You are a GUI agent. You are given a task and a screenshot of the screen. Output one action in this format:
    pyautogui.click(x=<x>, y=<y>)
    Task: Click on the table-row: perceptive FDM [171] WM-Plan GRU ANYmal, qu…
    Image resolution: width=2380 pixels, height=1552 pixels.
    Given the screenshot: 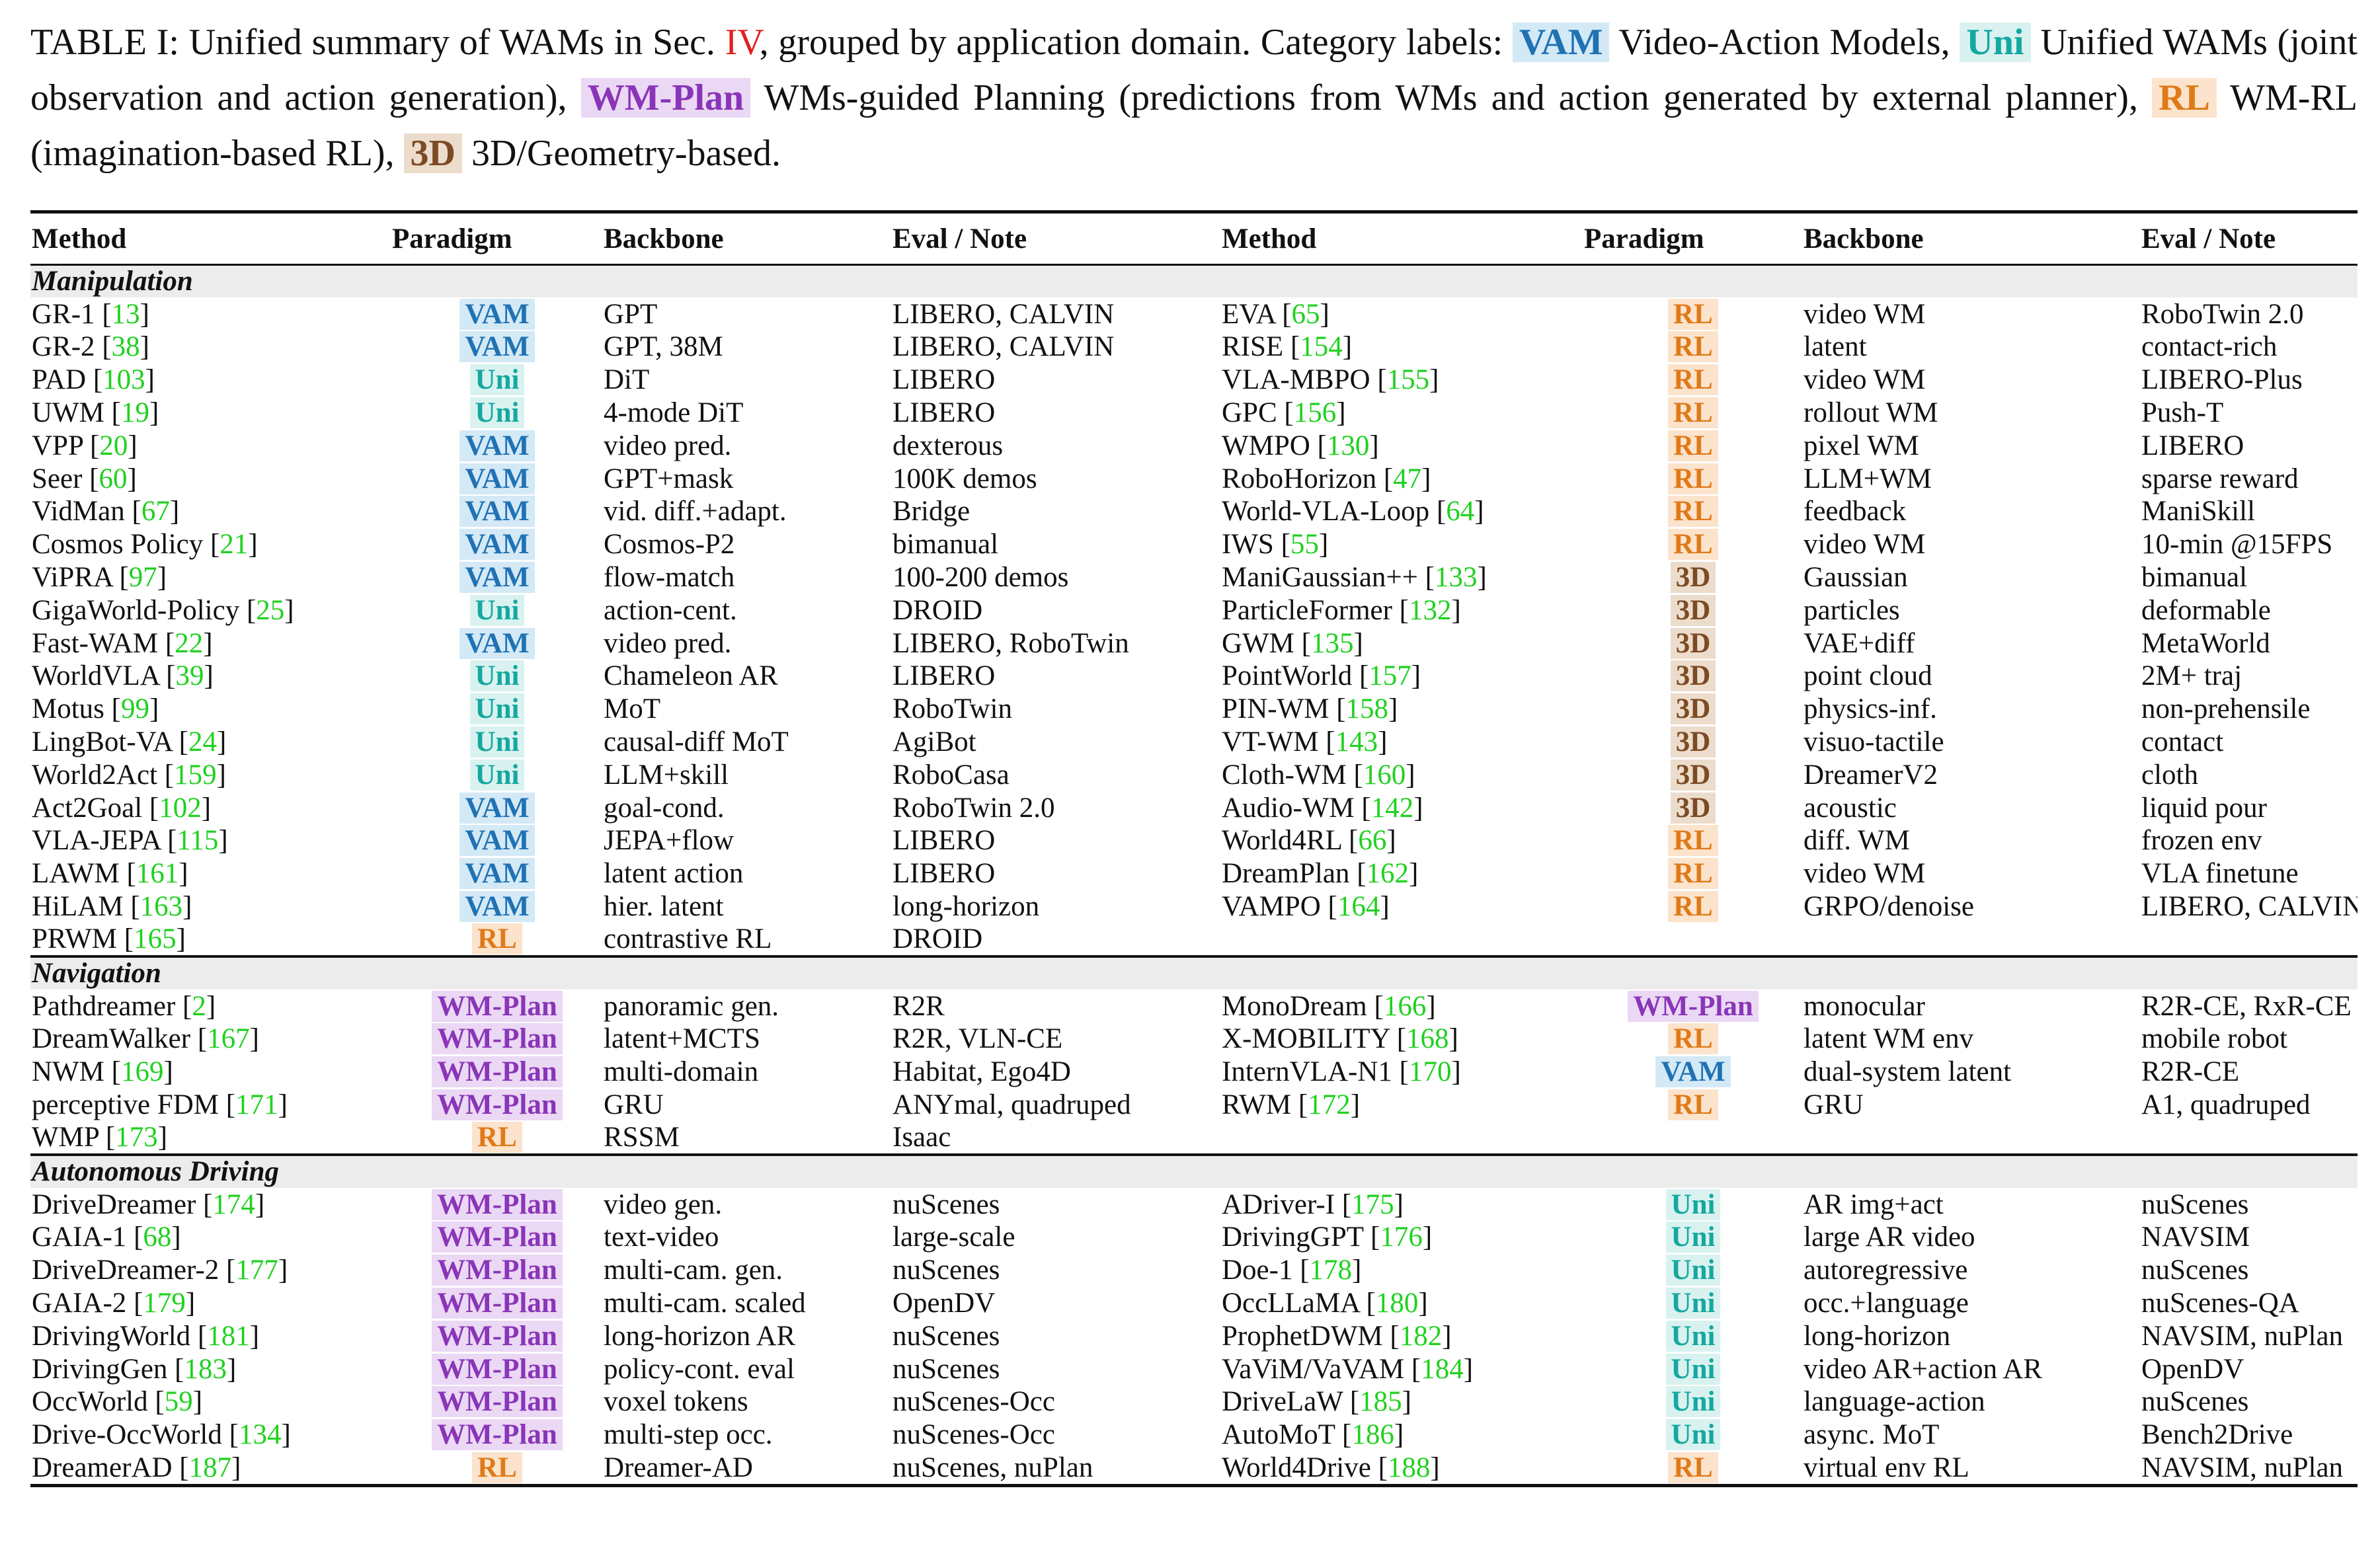 What is the action you would take?
    pyautogui.click(x=1194, y=1105)
    